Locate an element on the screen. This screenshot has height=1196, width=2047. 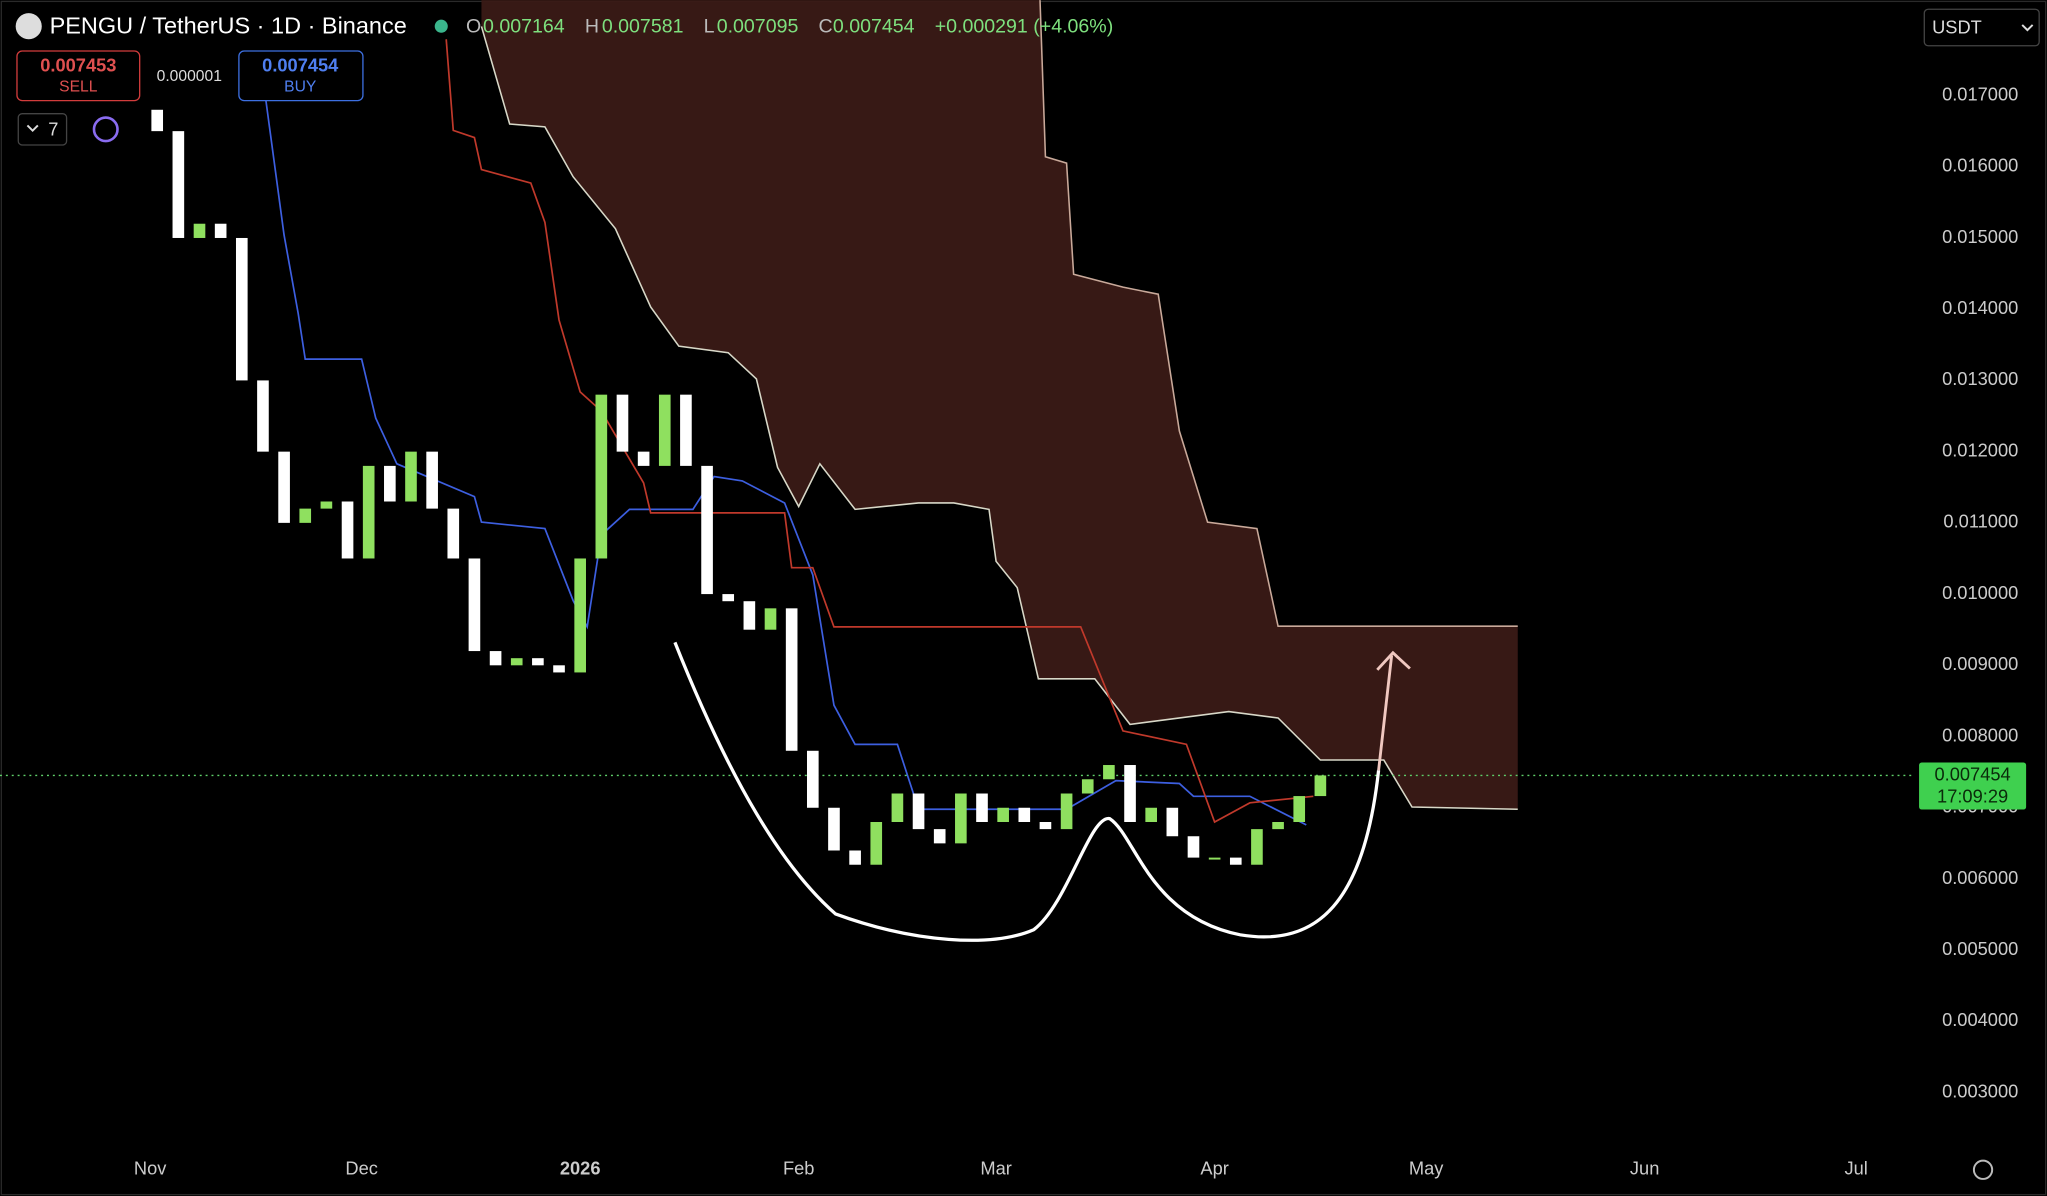
y-tick-label: 0.003000 is located at coordinates (1980, 1090).